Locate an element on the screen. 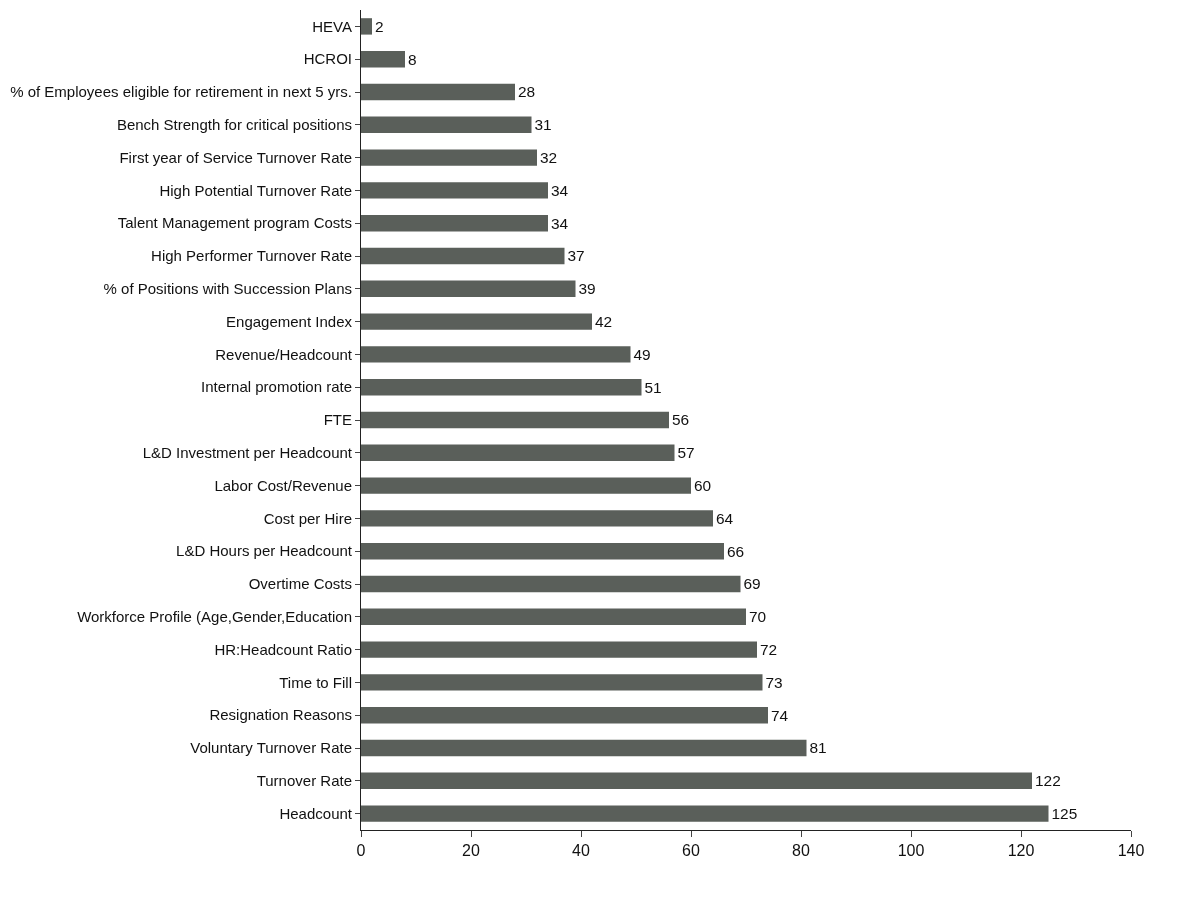 The width and height of the screenshot is (1181, 900). y-tick-label: HEVA is located at coordinates (332, 26).